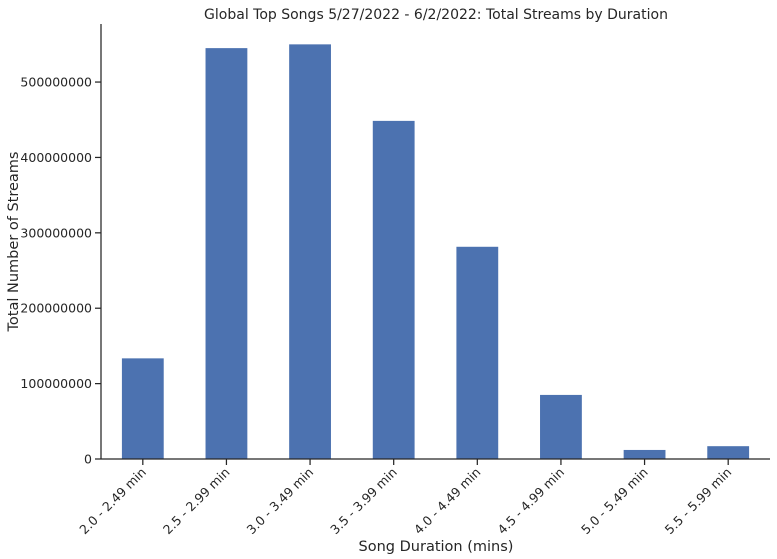  Describe the element at coordinates (363, 501) in the screenshot. I see `x-tick-label-3: 3.5 - 3.99 min` at that location.